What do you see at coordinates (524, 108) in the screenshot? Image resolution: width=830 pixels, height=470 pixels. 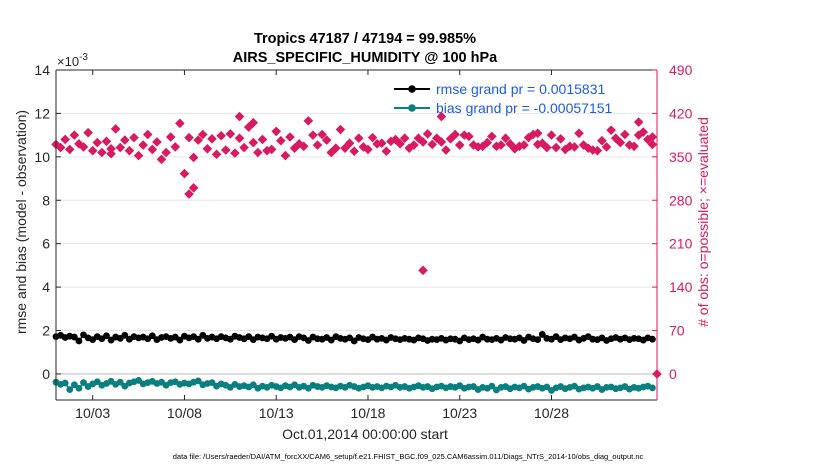 I see `legend-entry: bias grand pr = -0.00057151` at bounding box center [524, 108].